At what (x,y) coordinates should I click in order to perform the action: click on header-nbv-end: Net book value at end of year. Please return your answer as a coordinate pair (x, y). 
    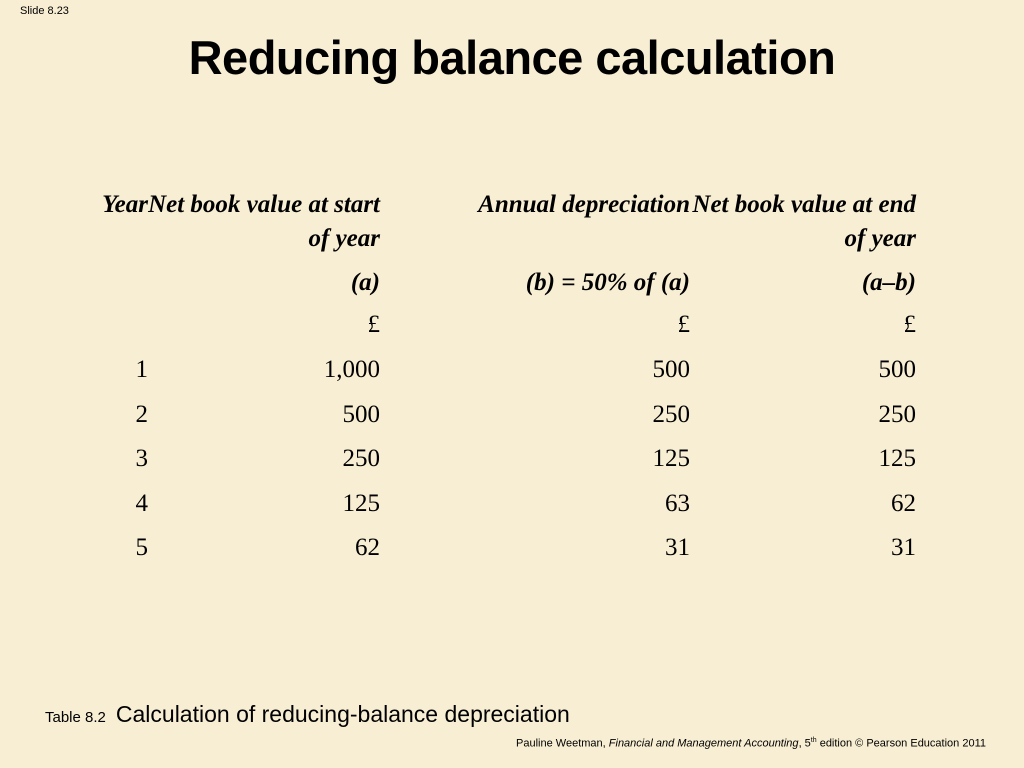
    Looking at the image, I should click on (804, 221).